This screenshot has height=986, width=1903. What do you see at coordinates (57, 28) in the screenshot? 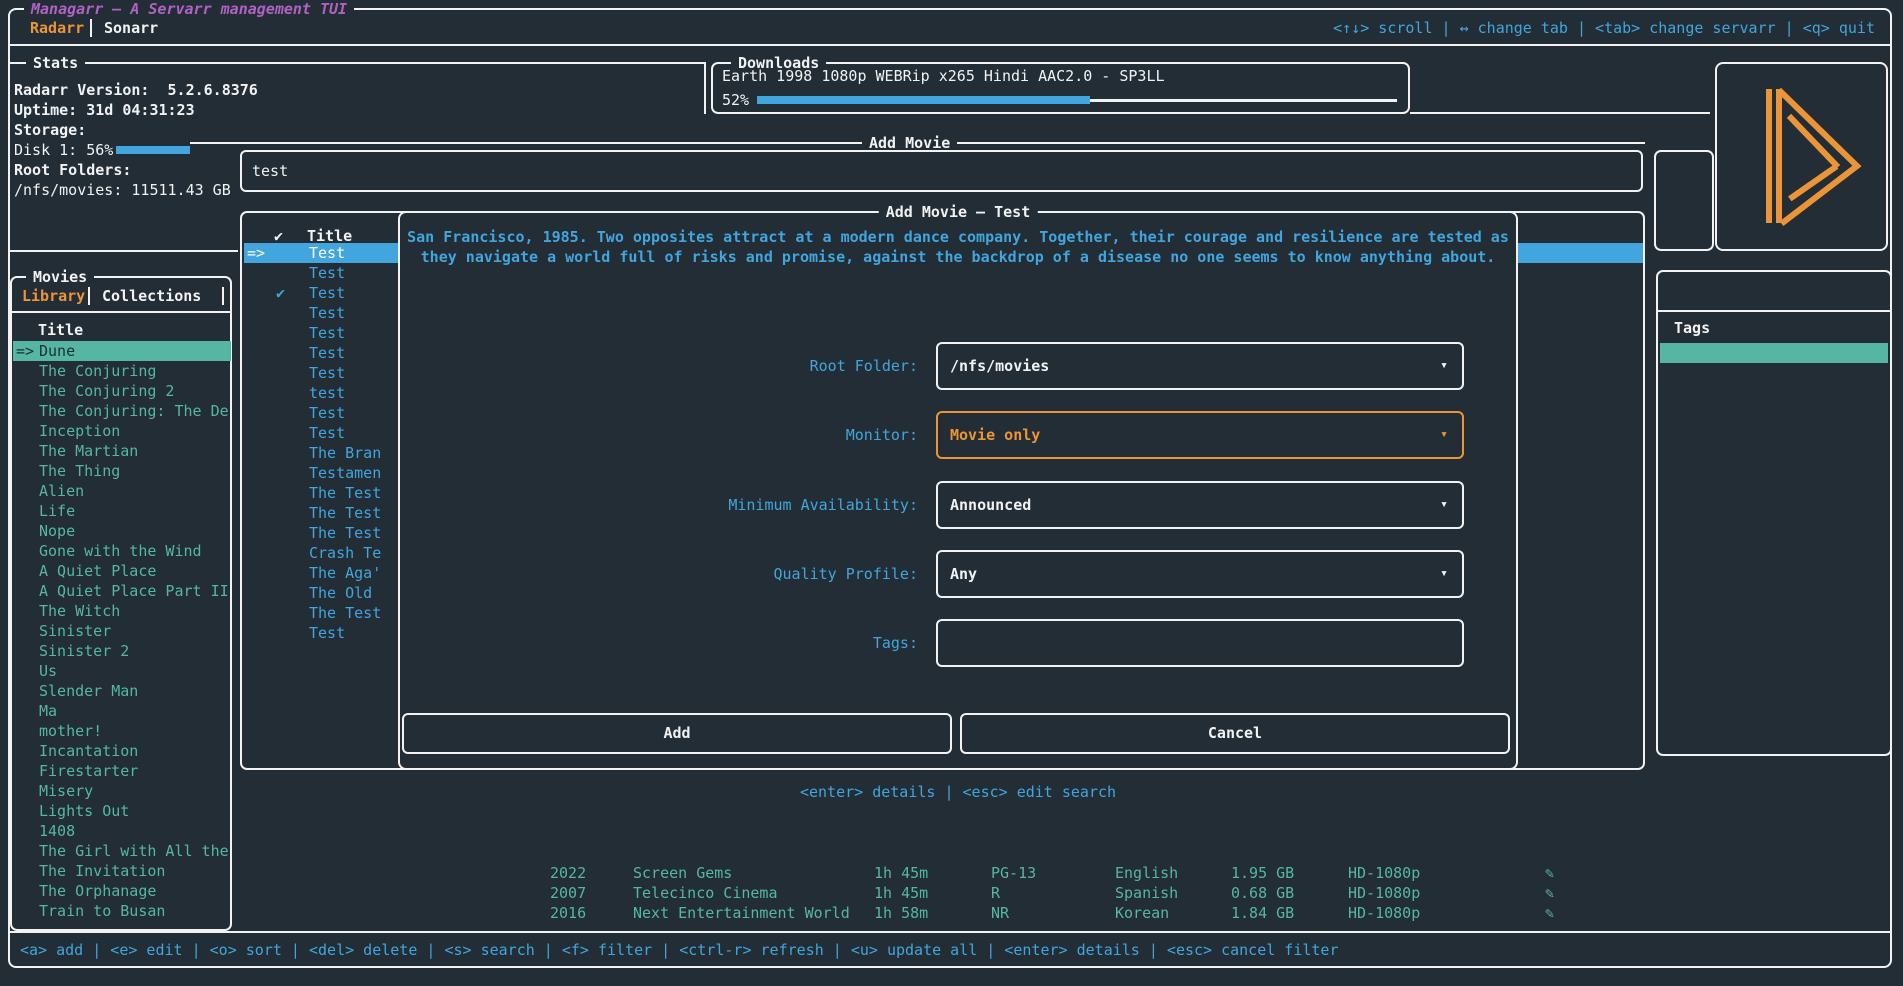
I see `tab-radarr: Radarr` at bounding box center [57, 28].